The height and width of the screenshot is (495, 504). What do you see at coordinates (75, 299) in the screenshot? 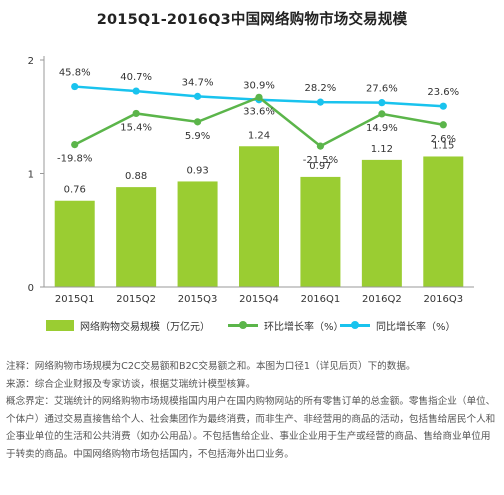
I see `x-tick-label: 2015Q1` at bounding box center [75, 299].